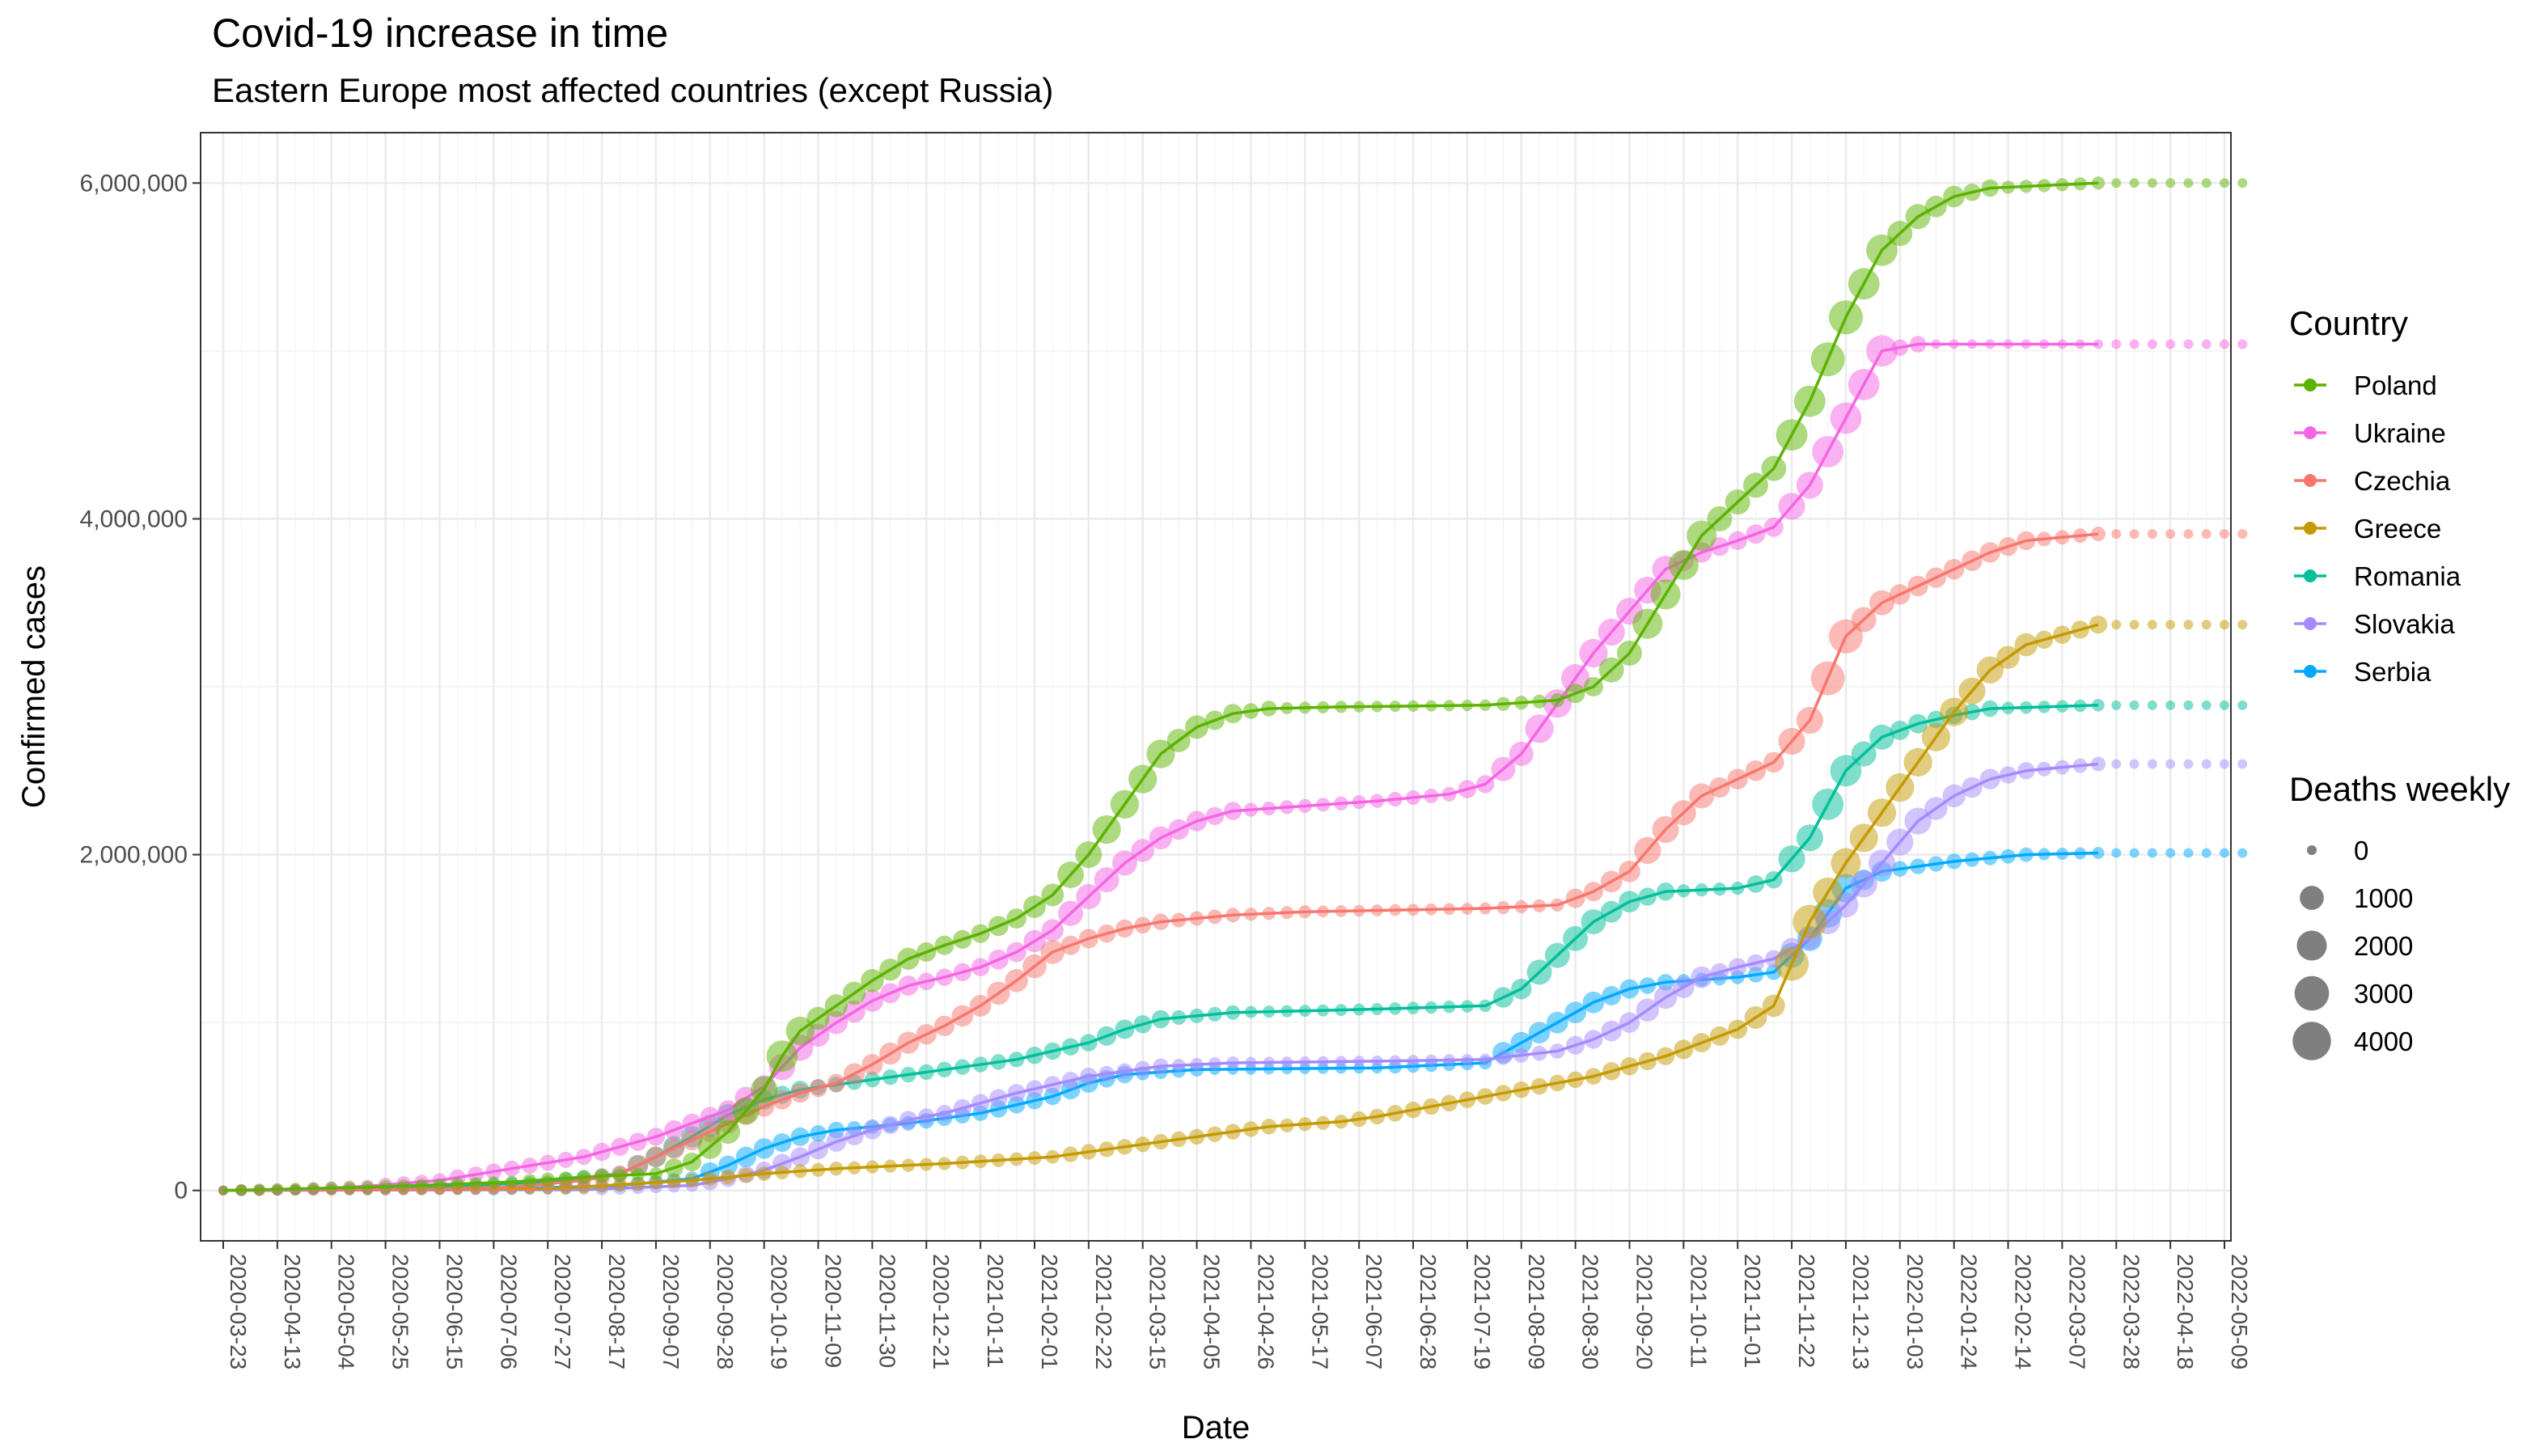 The image size is (2548, 1456). I want to click on chart-title: Covid-19 increase in time, so click(441, 33).